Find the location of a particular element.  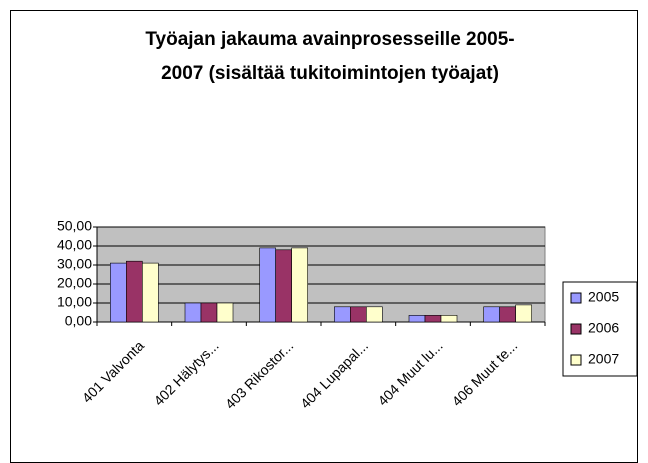

legend-label: 2005 is located at coordinates (603, 297).